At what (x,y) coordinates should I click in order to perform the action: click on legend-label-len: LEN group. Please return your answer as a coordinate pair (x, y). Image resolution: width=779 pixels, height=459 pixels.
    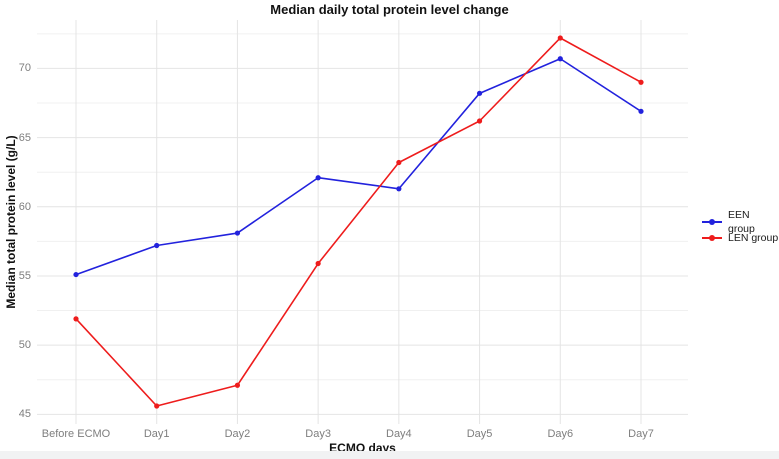
    Looking at the image, I should click on (753, 238).